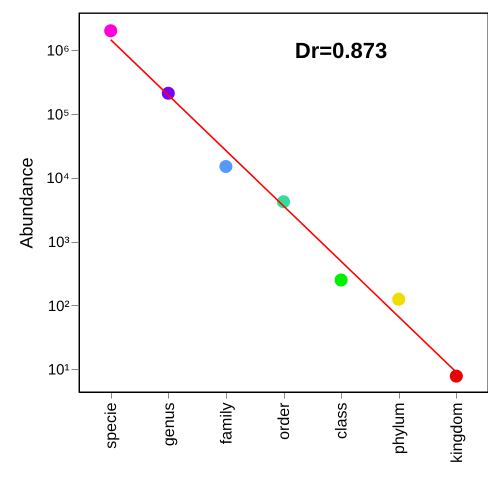 This screenshot has width=490, height=488. I want to click on y-tick-label: 10², so click(59, 306).